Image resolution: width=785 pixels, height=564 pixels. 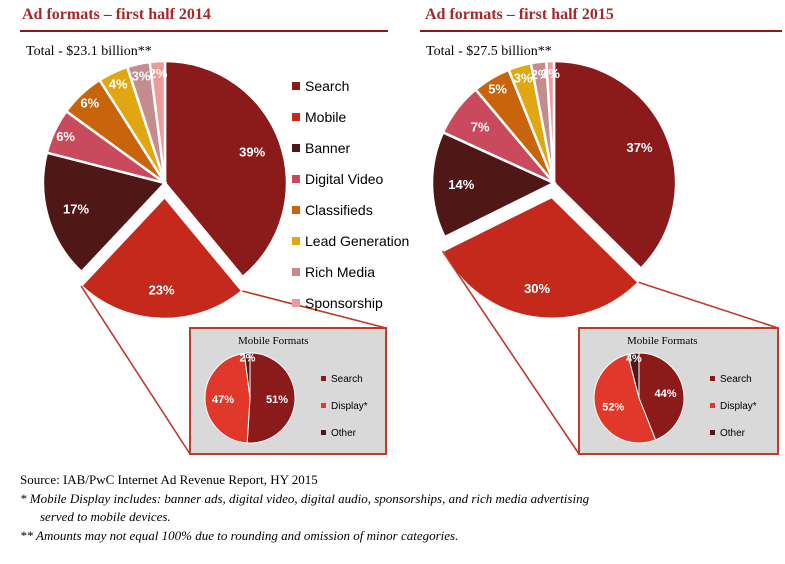 What do you see at coordinates (296, 85) in the screenshot?
I see `legend-swatch-search` at bounding box center [296, 85].